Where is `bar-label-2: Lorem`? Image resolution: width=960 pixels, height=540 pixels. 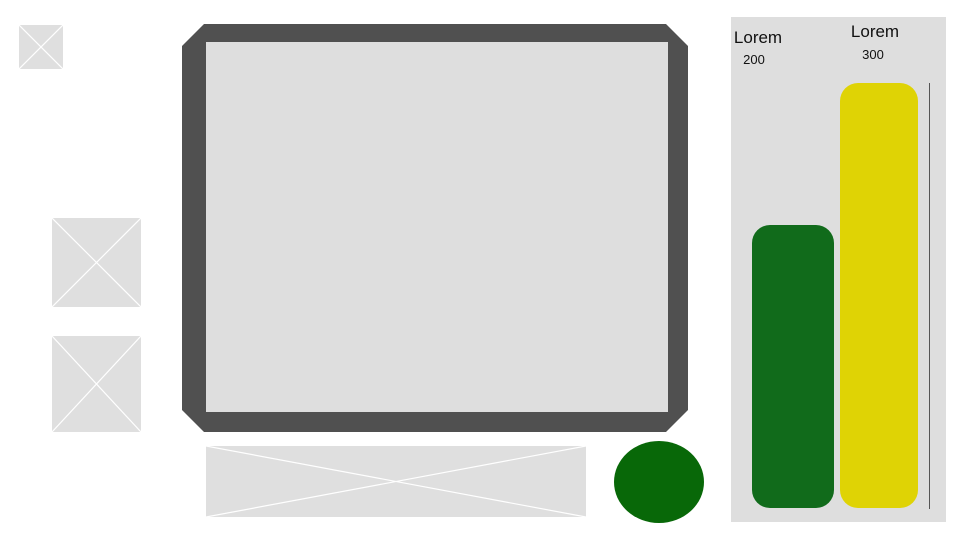 bar-label-2: Lorem is located at coordinates (875, 31).